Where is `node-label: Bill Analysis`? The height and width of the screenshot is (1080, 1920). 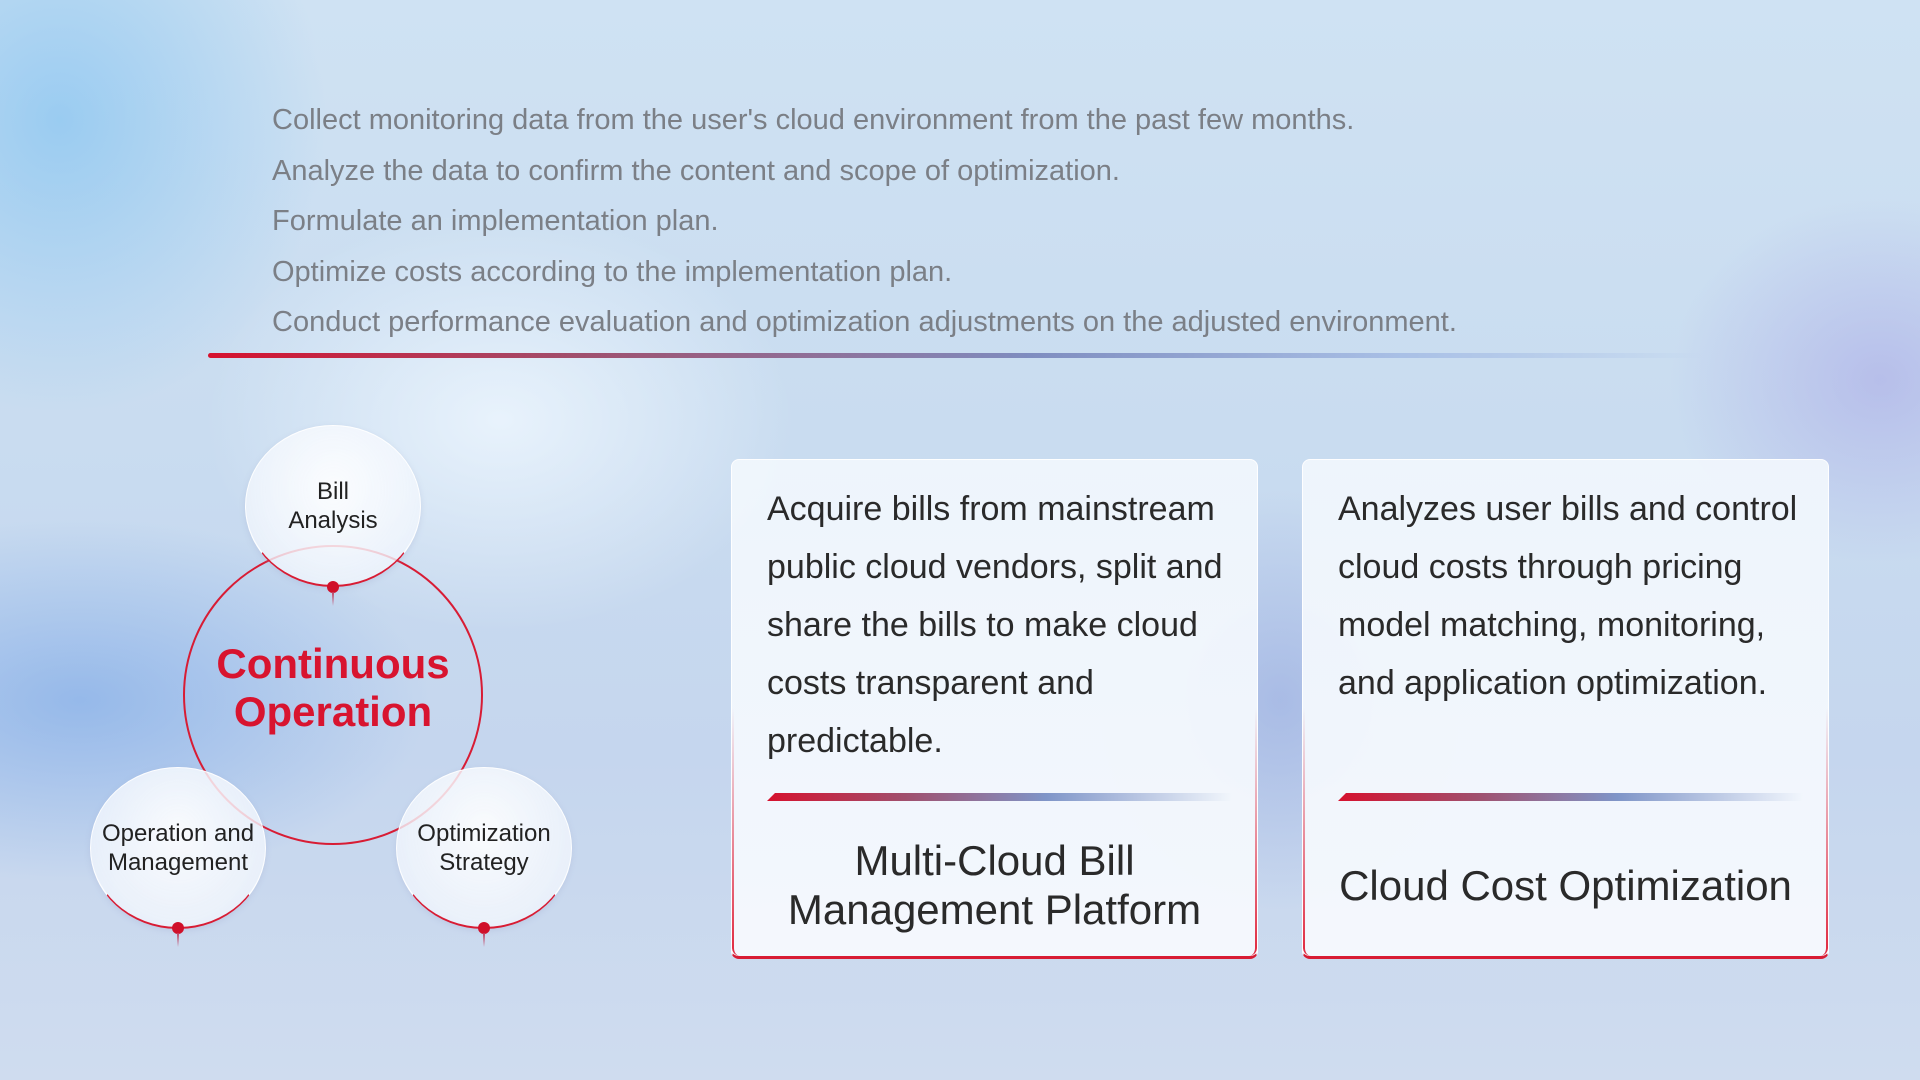
node-label: Bill Analysis is located at coordinates (333, 505).